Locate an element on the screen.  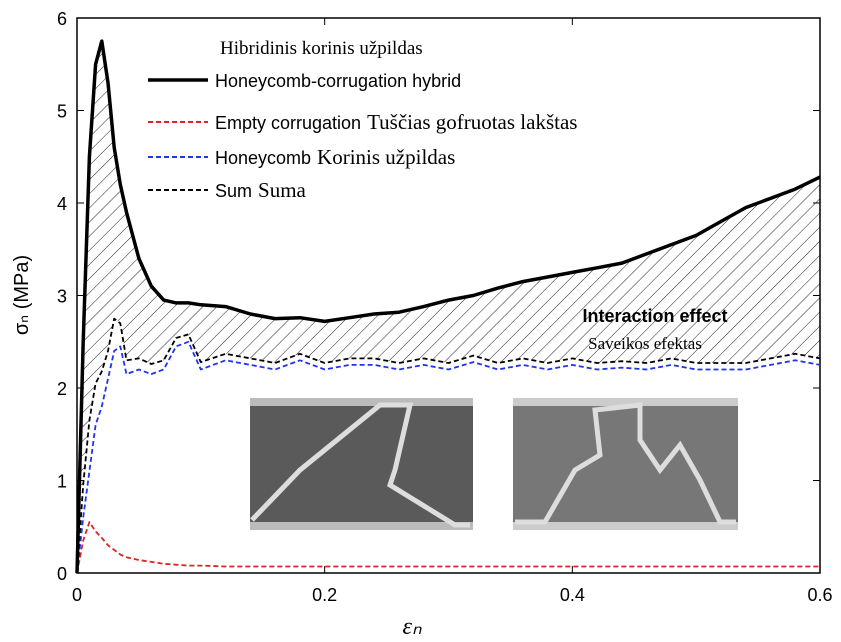
x-tick-label: 0.4 is located at coordinates (572, 595).